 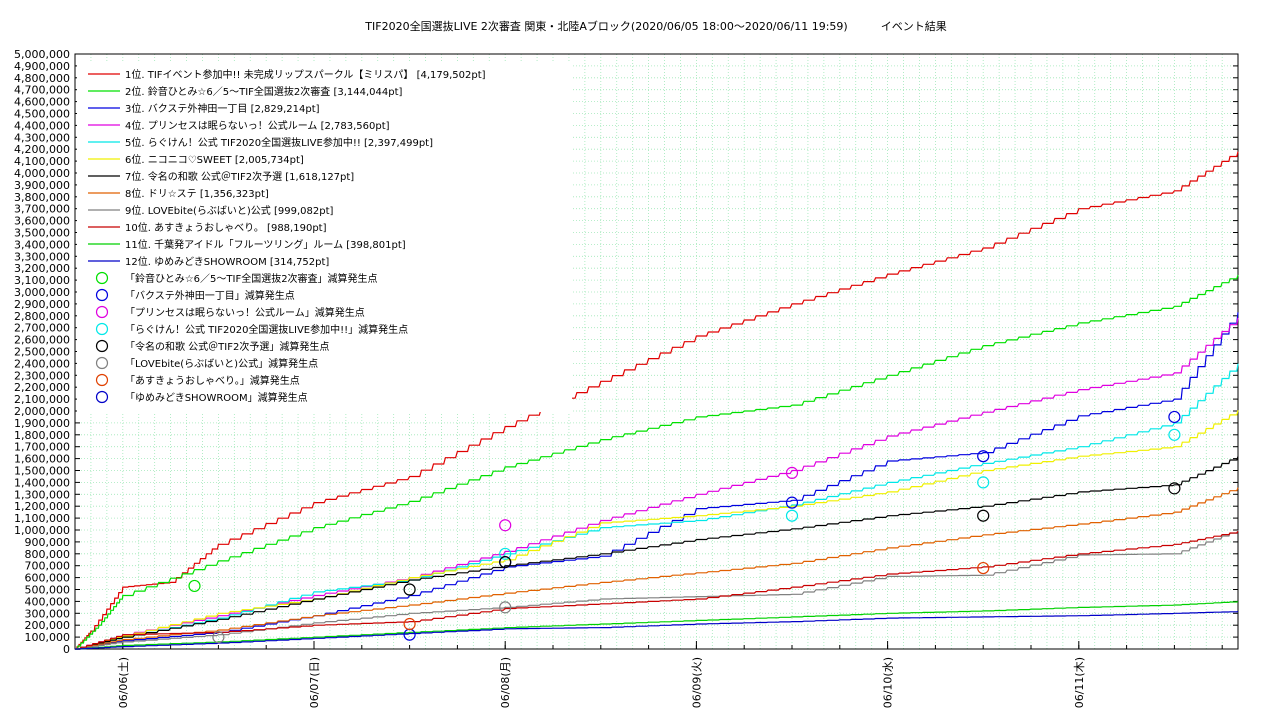 I want to click on y-tick-label: 3,700,000, so click(x=42, y=209).